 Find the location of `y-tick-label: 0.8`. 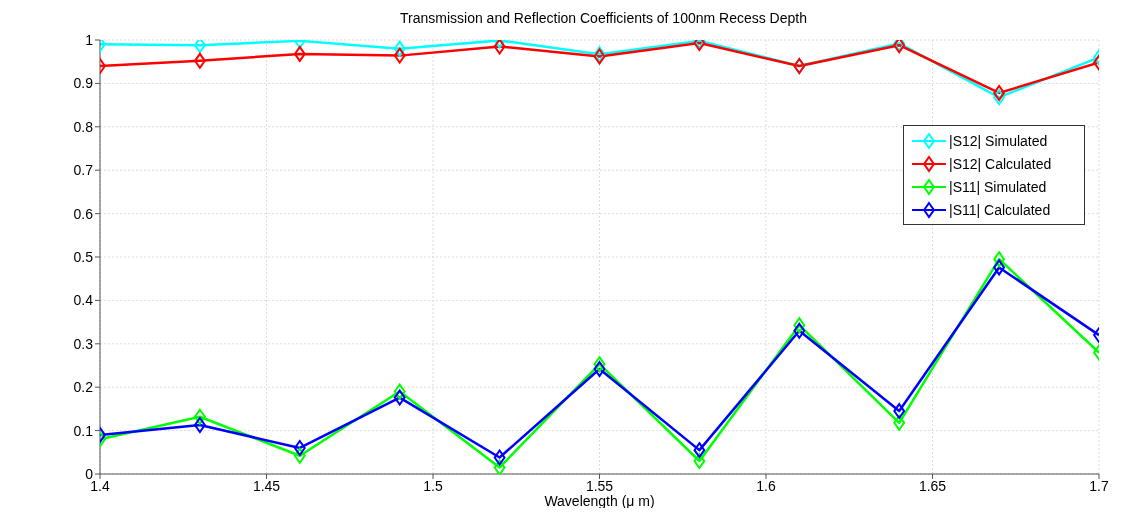

y-tick-label: 0.8 is located at coordinates (83, 126).